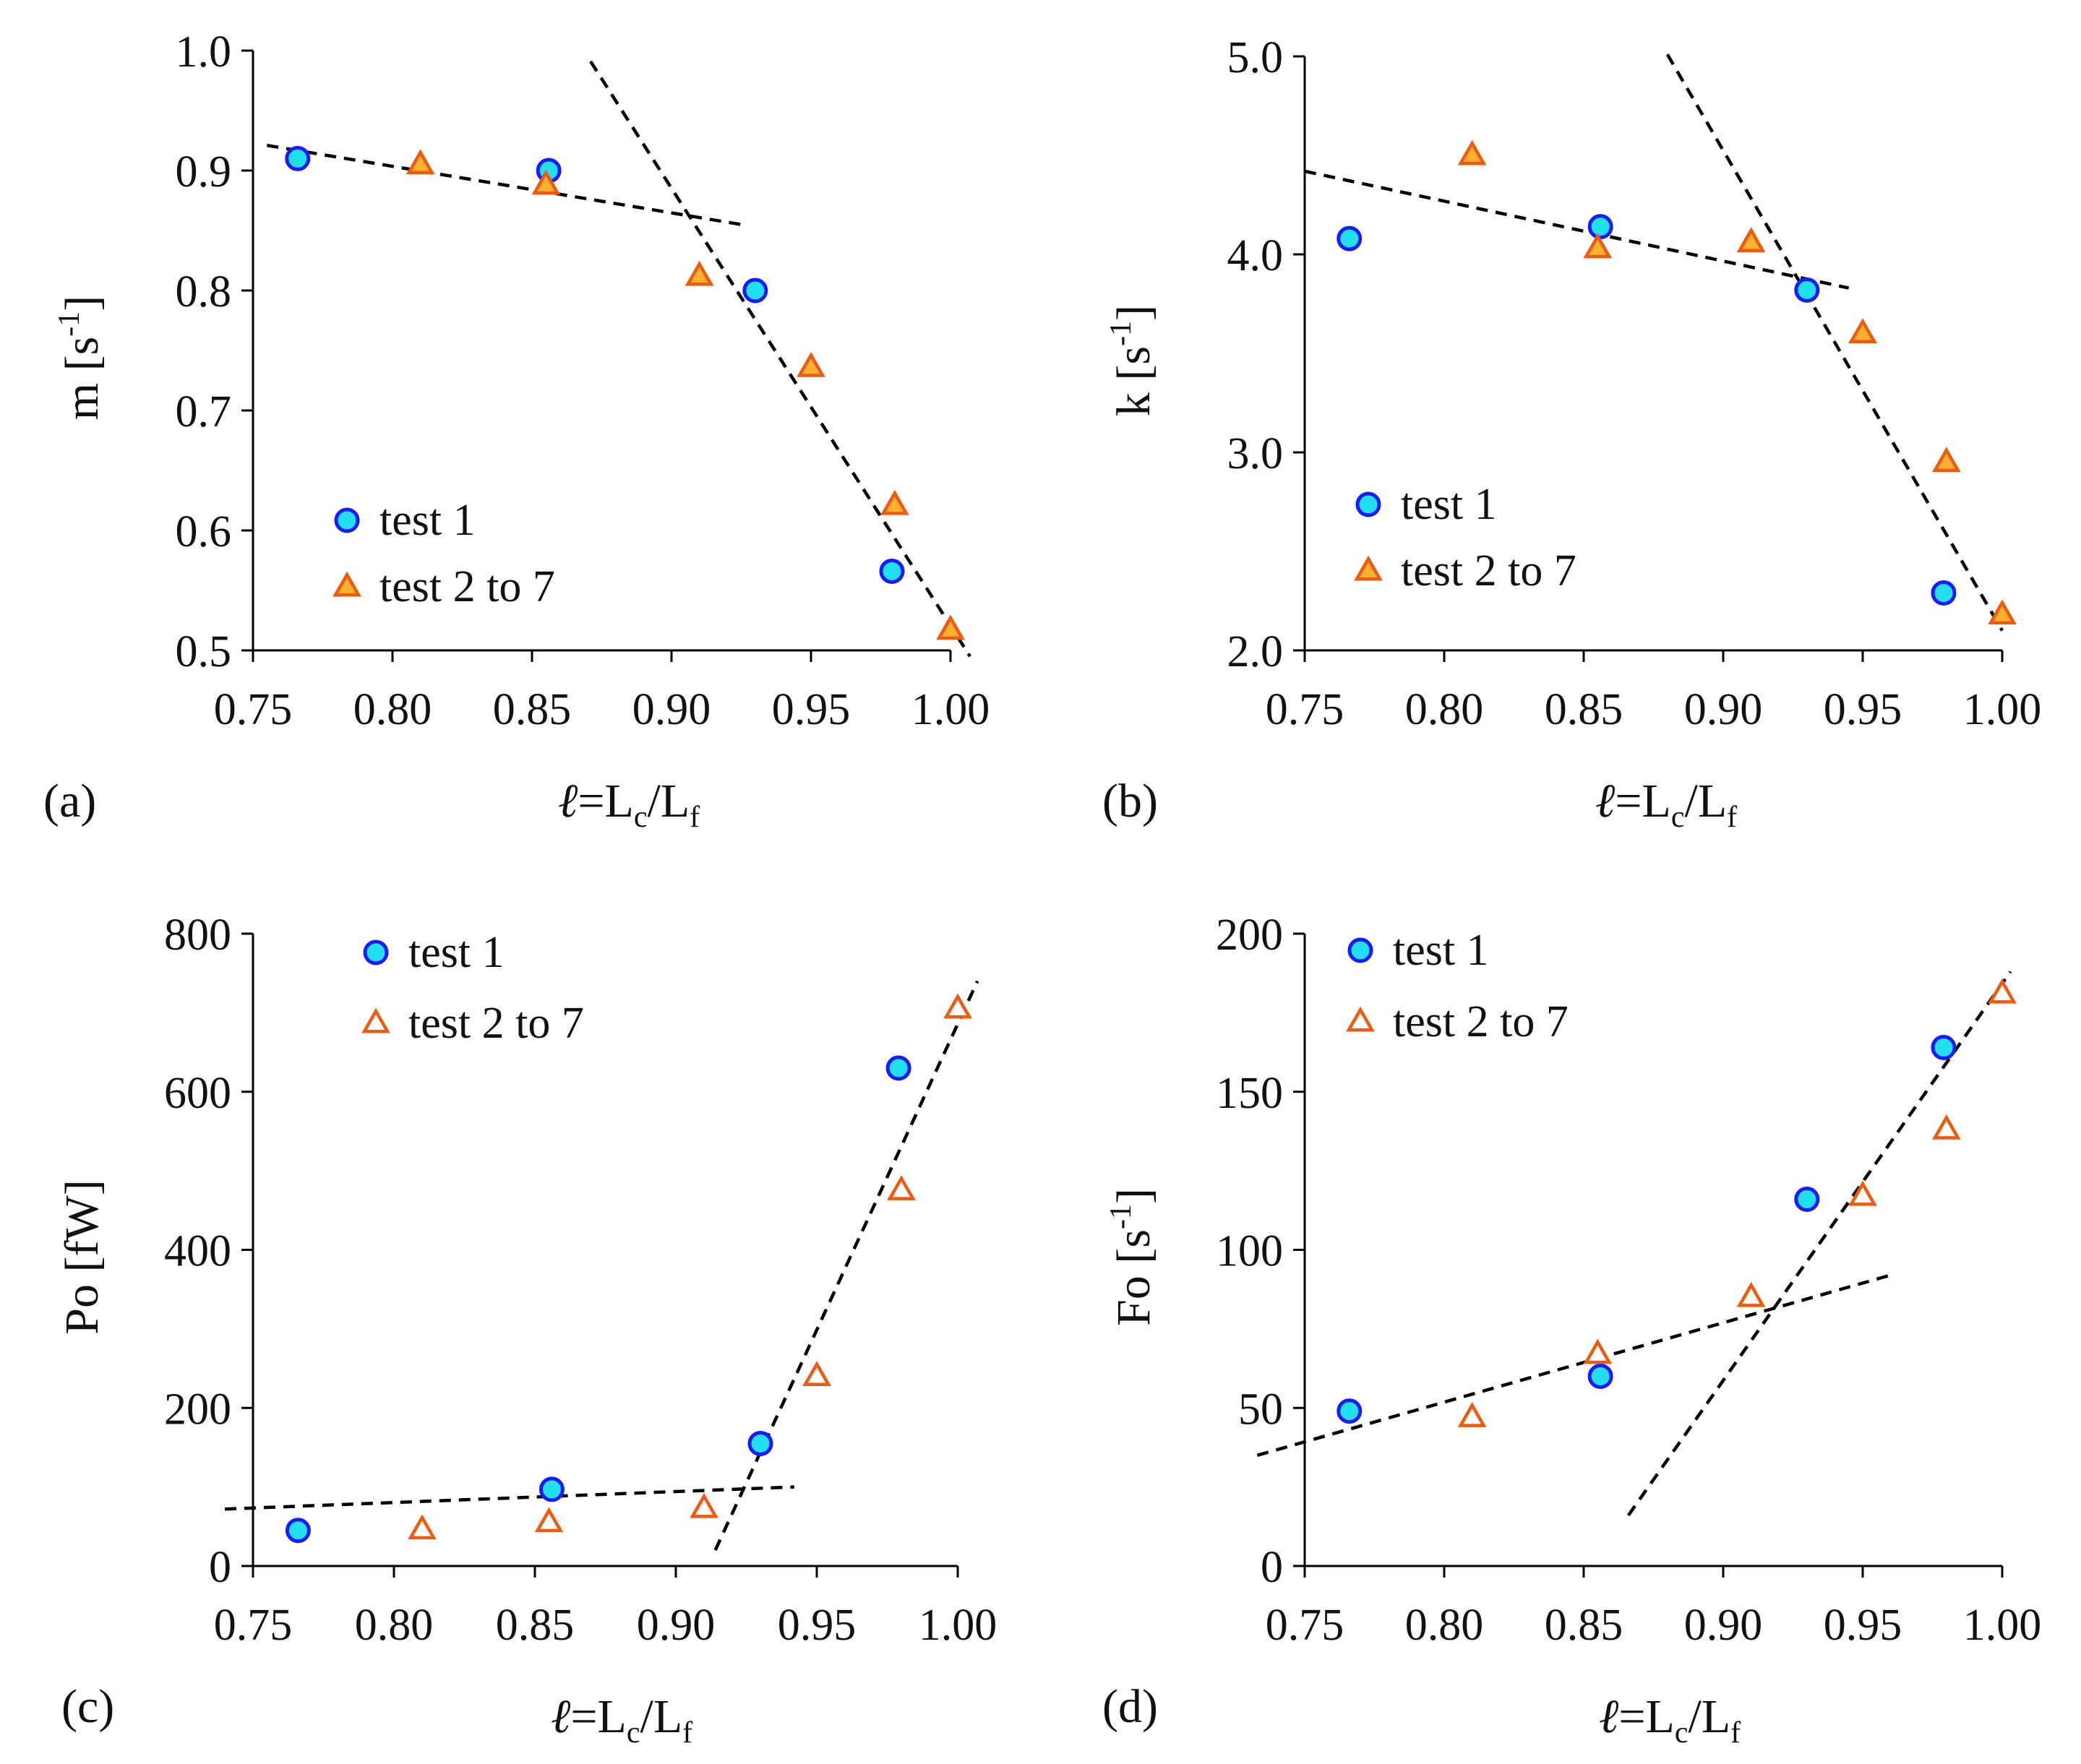 This screenshot has width=2081, height=1764. What do you see at coordinates (204, 292) in the screenshot?
I see `y-tick-label: 0.8` at bounding box center [204, 292].